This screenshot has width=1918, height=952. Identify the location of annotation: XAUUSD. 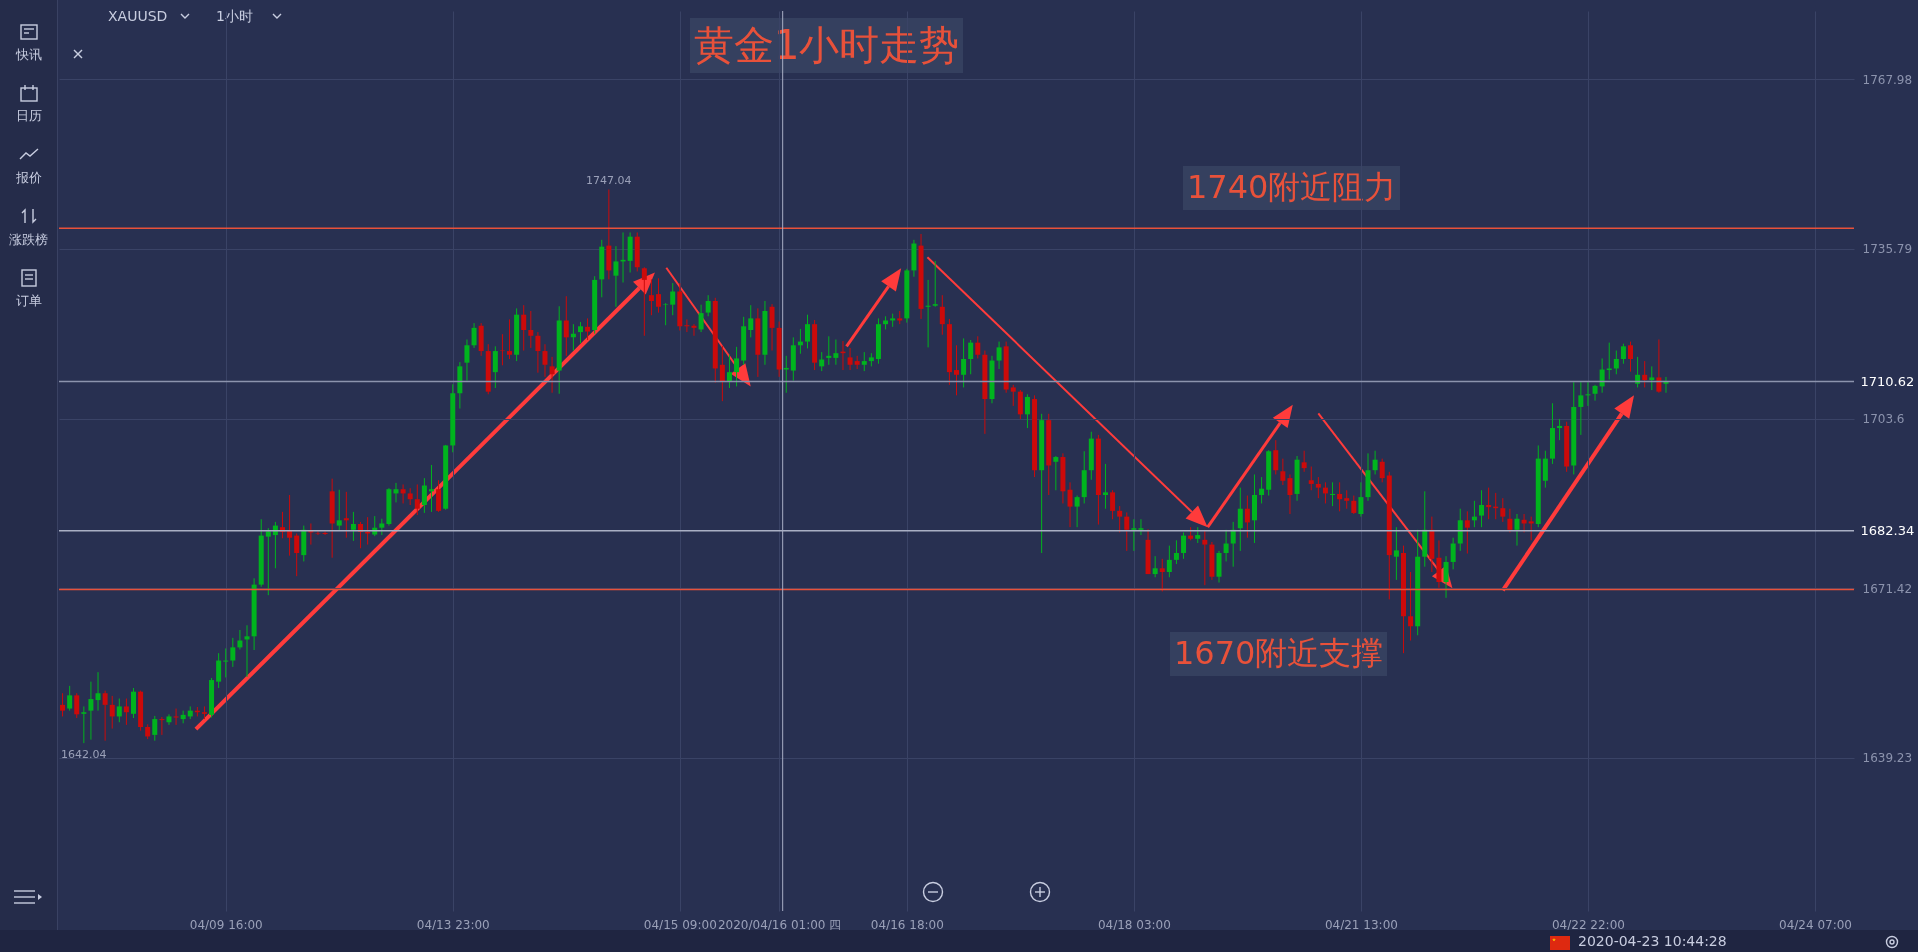
(138, 16).